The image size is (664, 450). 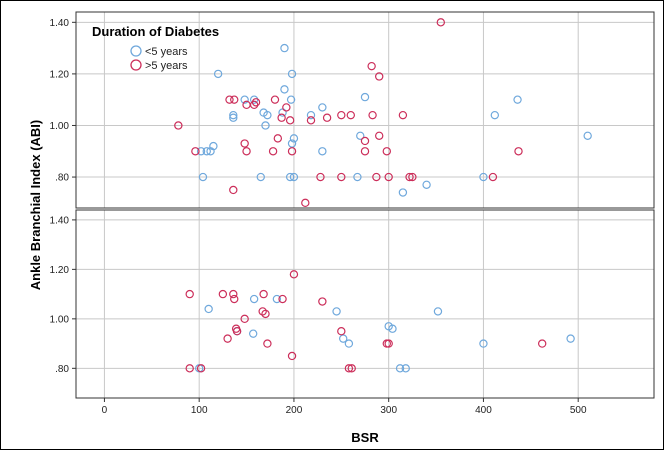 What do you see at coordinates (105, 410) in the screenshot?
I see `x-tick-label: 0` at bounding box center [105, 410].